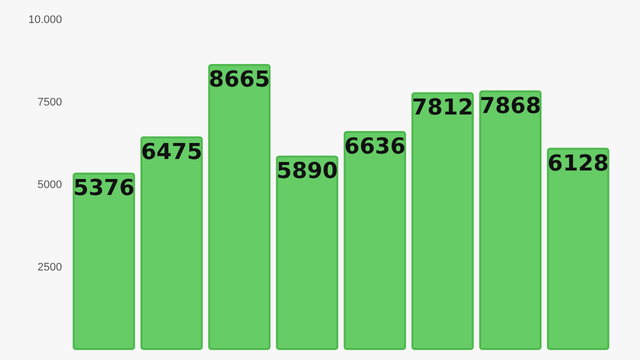 This screenshot has height=360, width=640. Describe the element at coordinates (510, 106) in the screenshot. I see `data-label: 7868` at that location.